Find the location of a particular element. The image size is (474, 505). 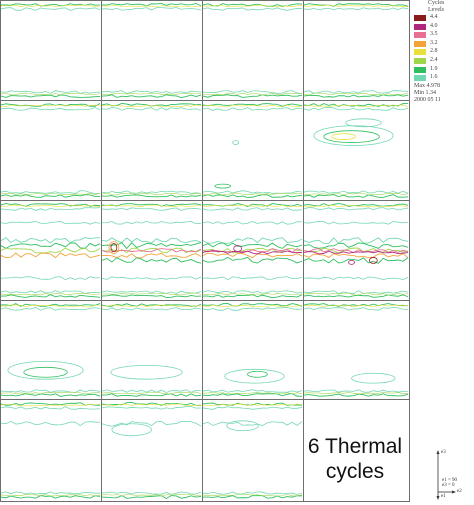

legend-level-0: 4.4 is located at coordinates (444, 18).